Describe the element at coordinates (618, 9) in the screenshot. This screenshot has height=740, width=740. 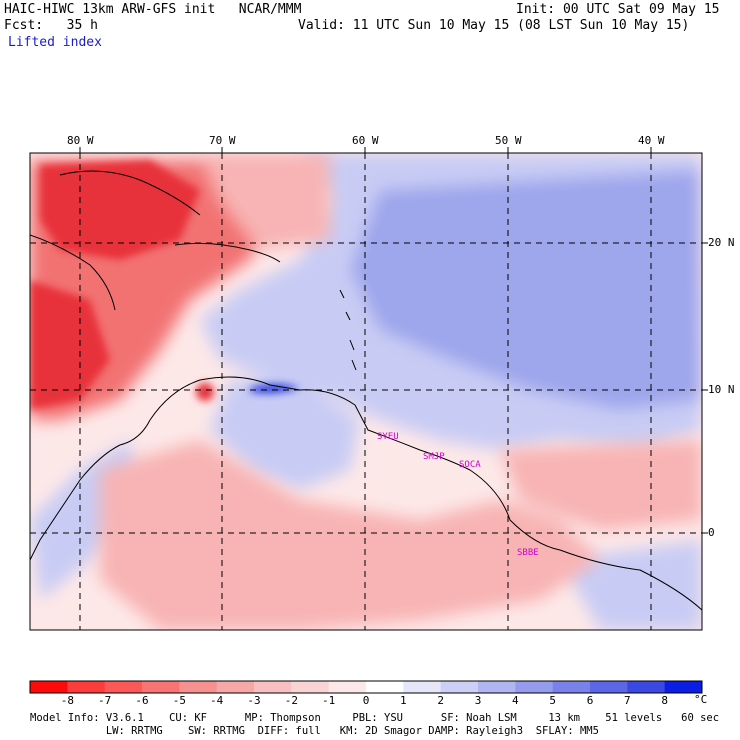
I see `init-time: Init: 00 UTC Sat 09 May 15` at that location.